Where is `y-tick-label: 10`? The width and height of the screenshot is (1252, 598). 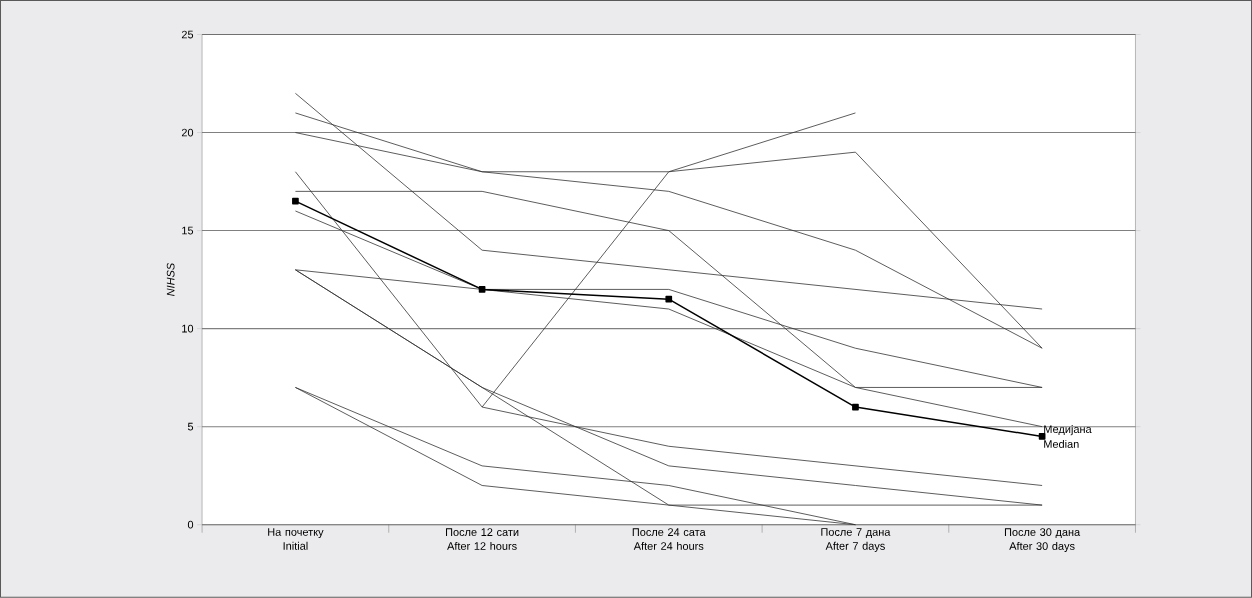 y-tick-label: 10 is located at coordinates (188, 328).